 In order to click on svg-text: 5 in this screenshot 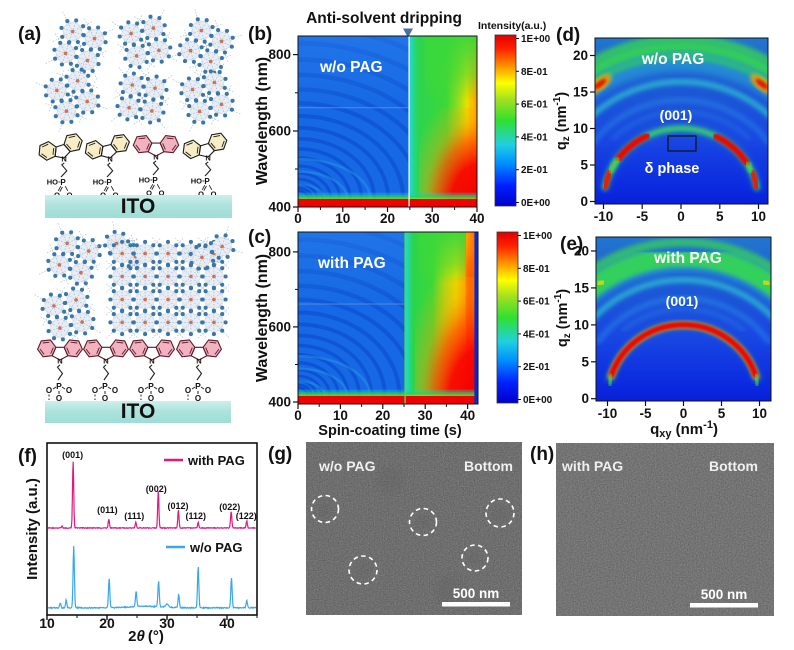, I will do `click(722, 413)`.